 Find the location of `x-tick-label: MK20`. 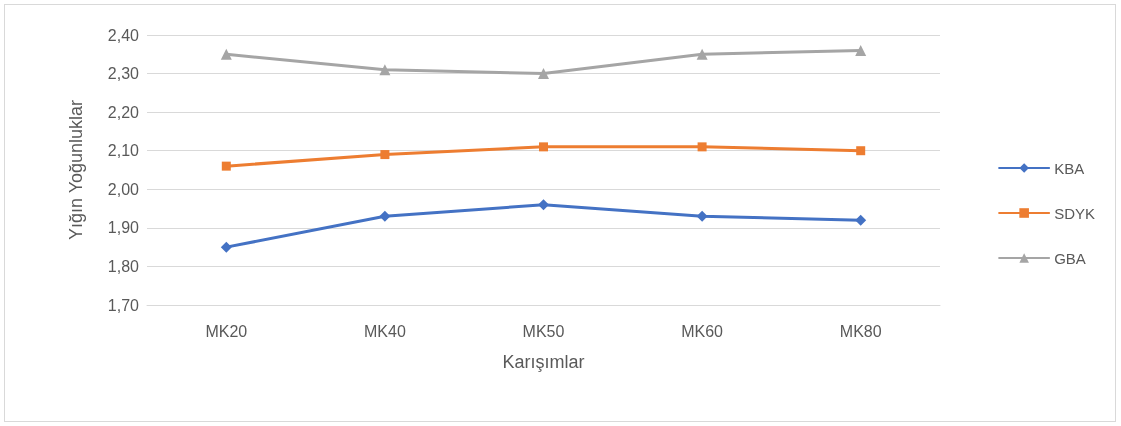

x-tick-label: MK20 is located at coordinates (226, 331).